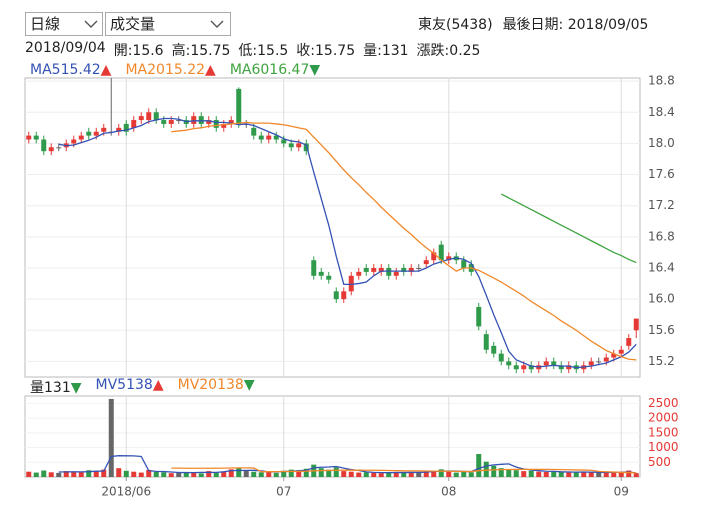  What do you see at coordinates (568, 228) in the screenshot?
I see `ma-line` at bounding box center [568, 228].